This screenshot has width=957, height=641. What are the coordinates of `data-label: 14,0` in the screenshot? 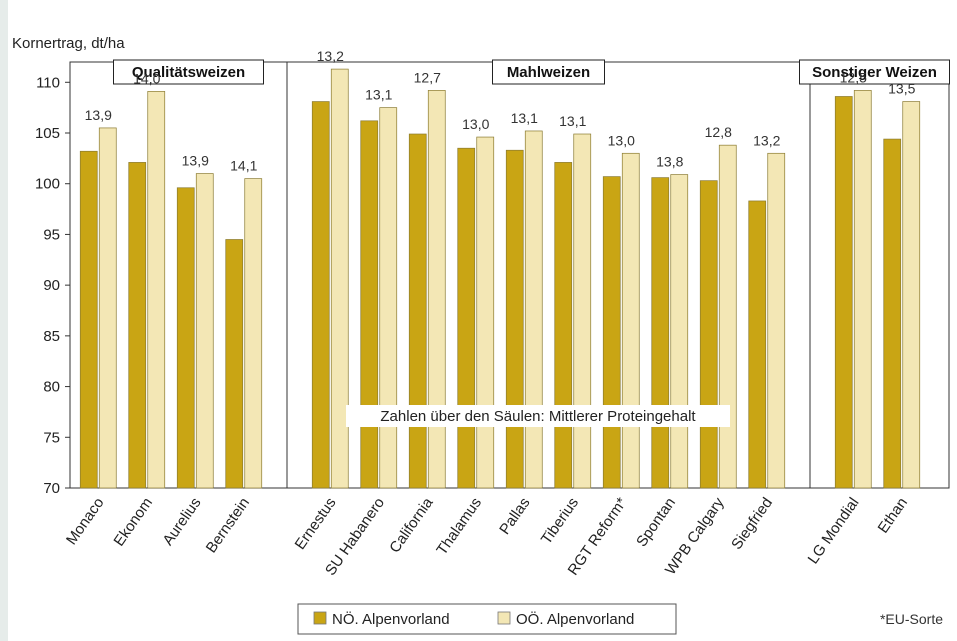 It's located at (146, 78).